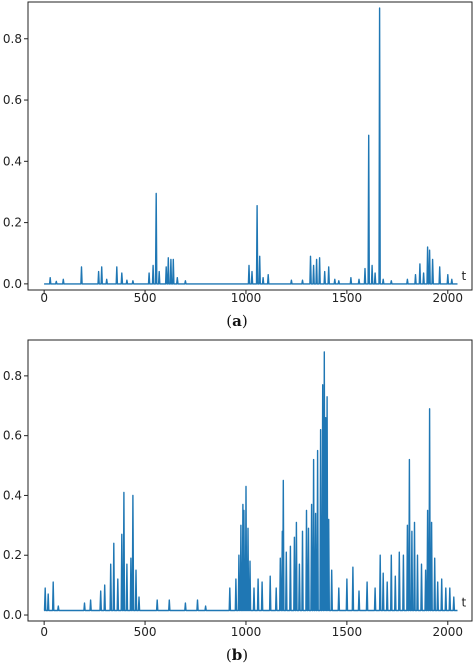 The height and width of the screenshot is (663, 474). Describe the element at coordinates (12, 161) in the screenshot. I see `panel-a-y-tick-label: 0.4` at that location.